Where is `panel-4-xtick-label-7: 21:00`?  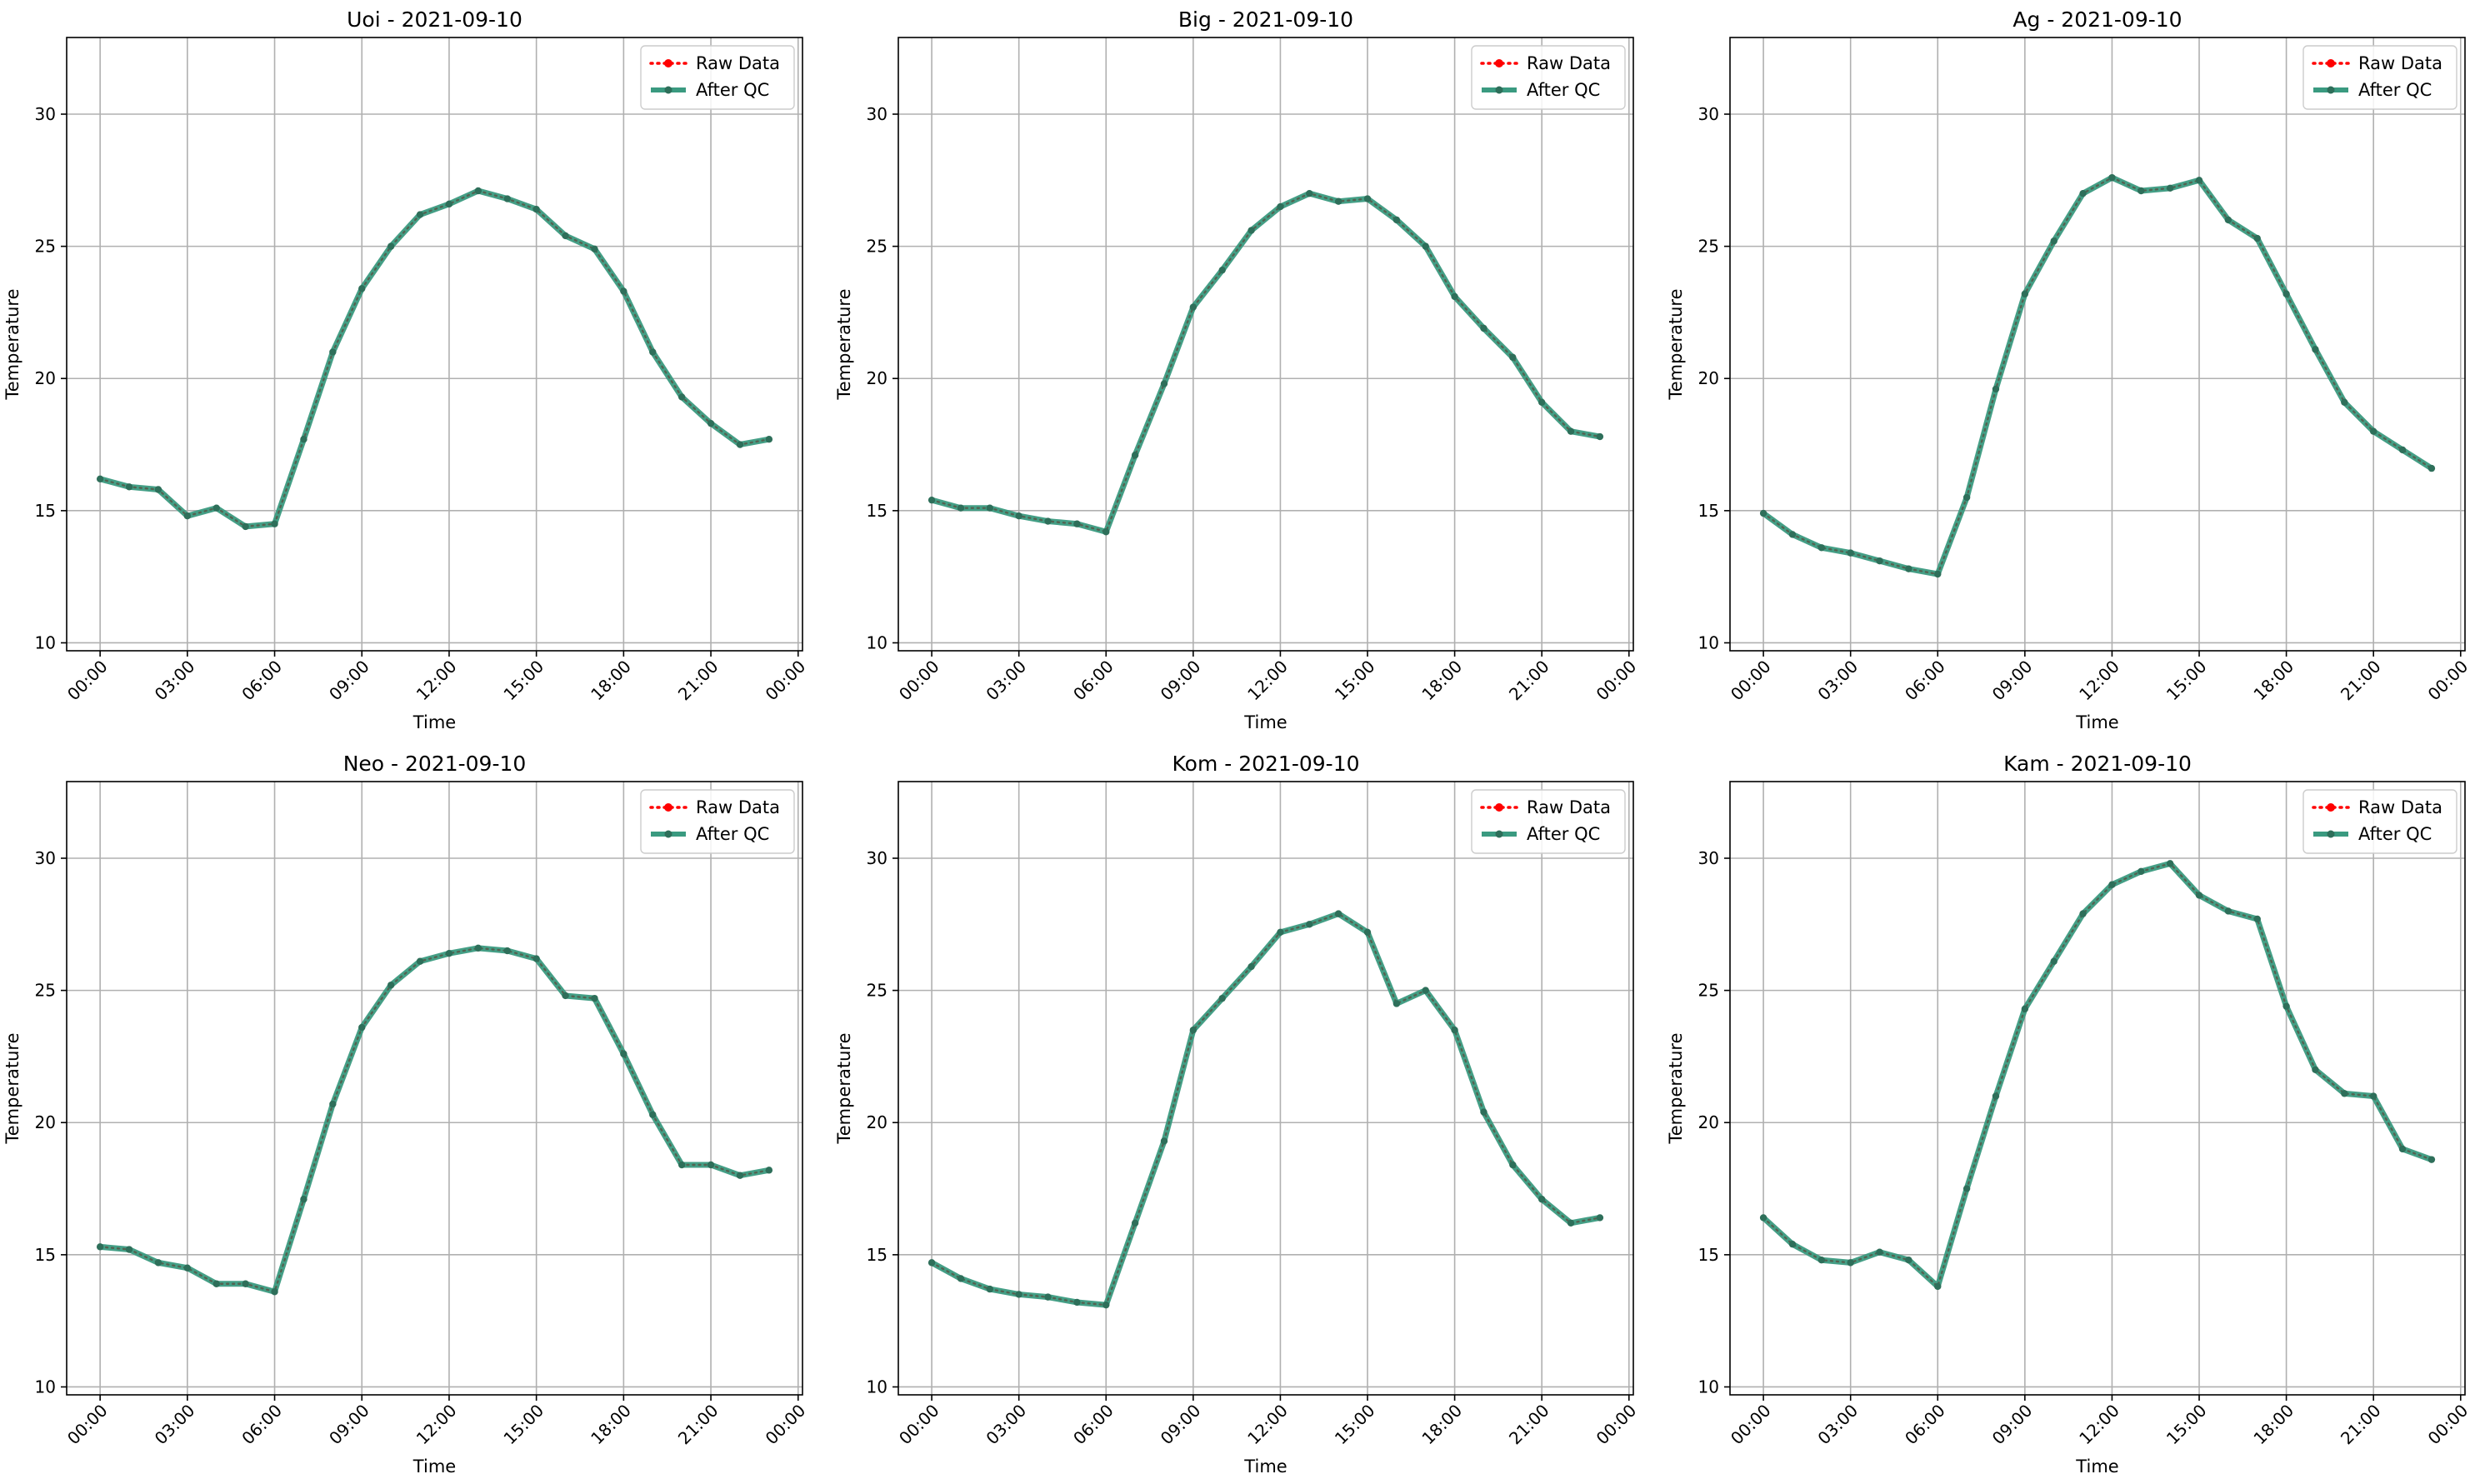 panel-4-xtick-label-7: 21:00 is located at coordinates (698, 1425).